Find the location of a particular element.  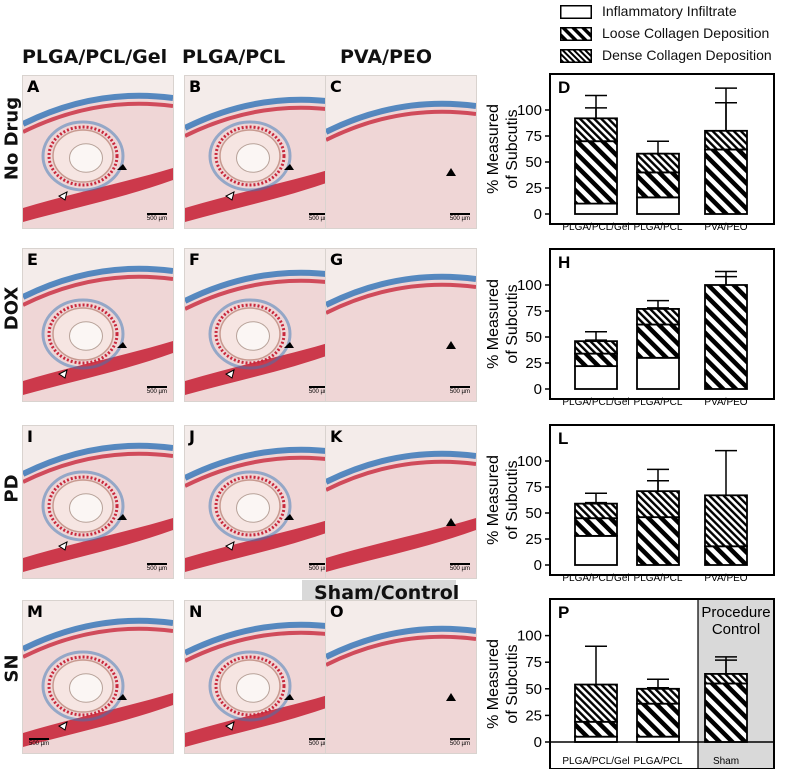

legend-label: Dense Collagen Deposition is located at coordinates (687, 55).